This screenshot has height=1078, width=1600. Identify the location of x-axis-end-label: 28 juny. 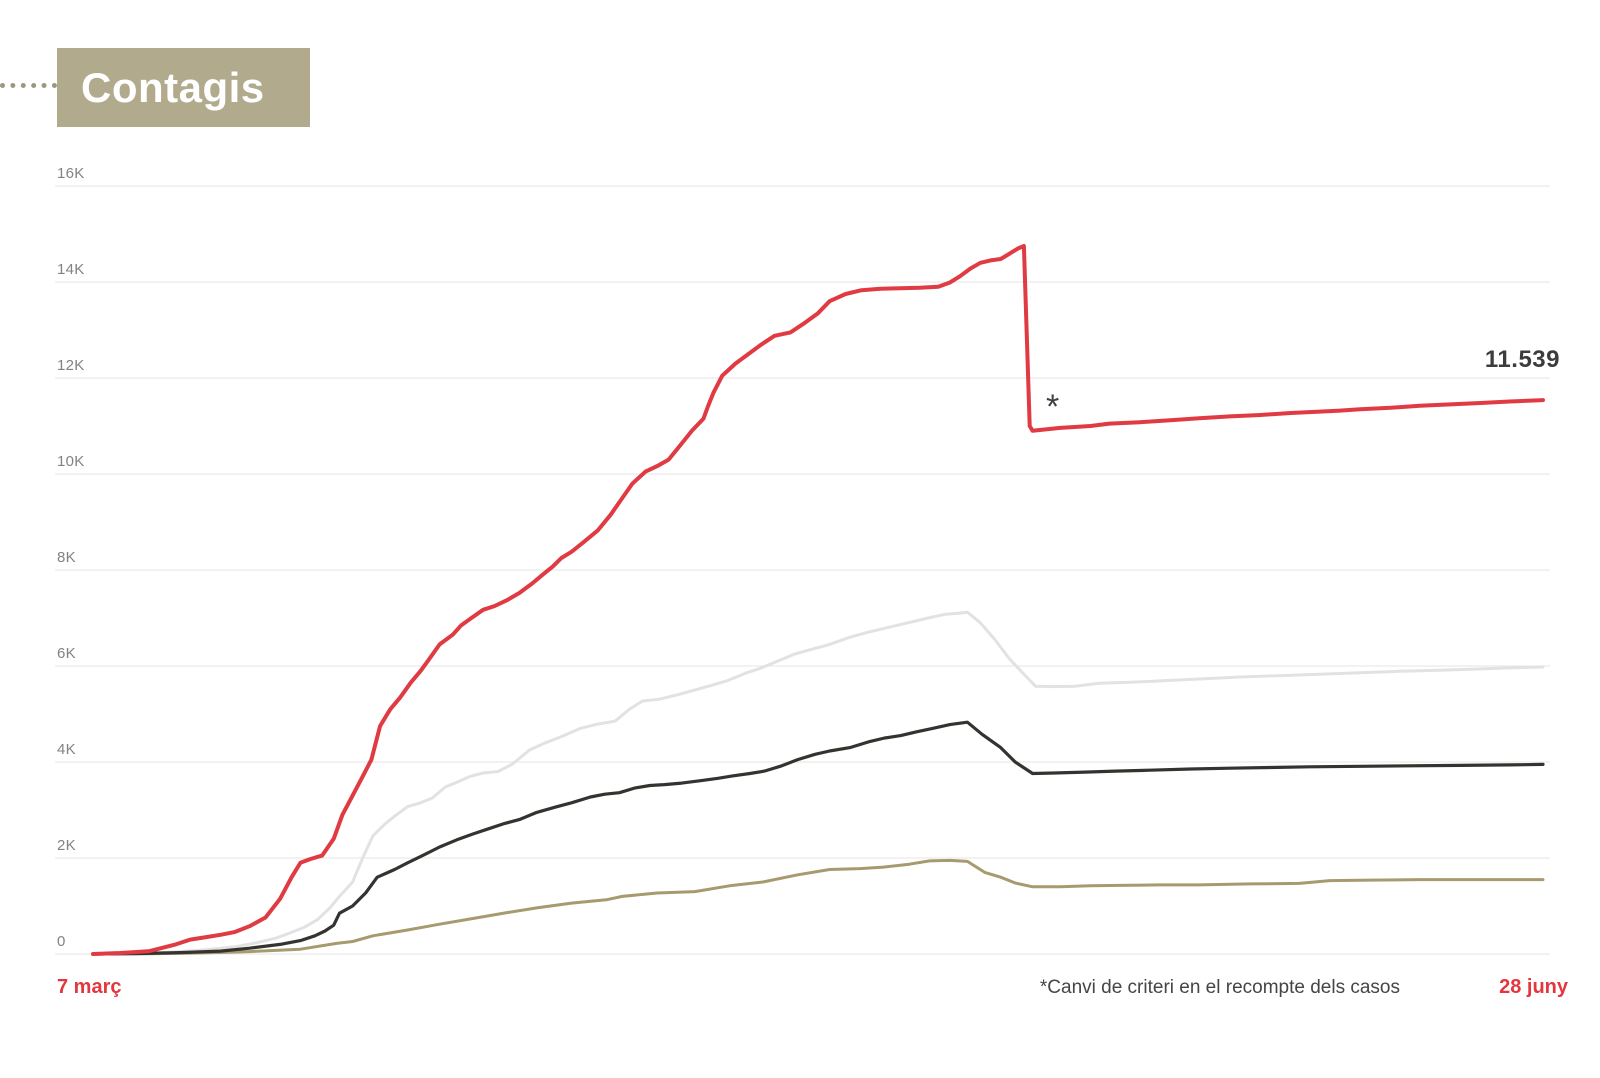
(1533, 987).